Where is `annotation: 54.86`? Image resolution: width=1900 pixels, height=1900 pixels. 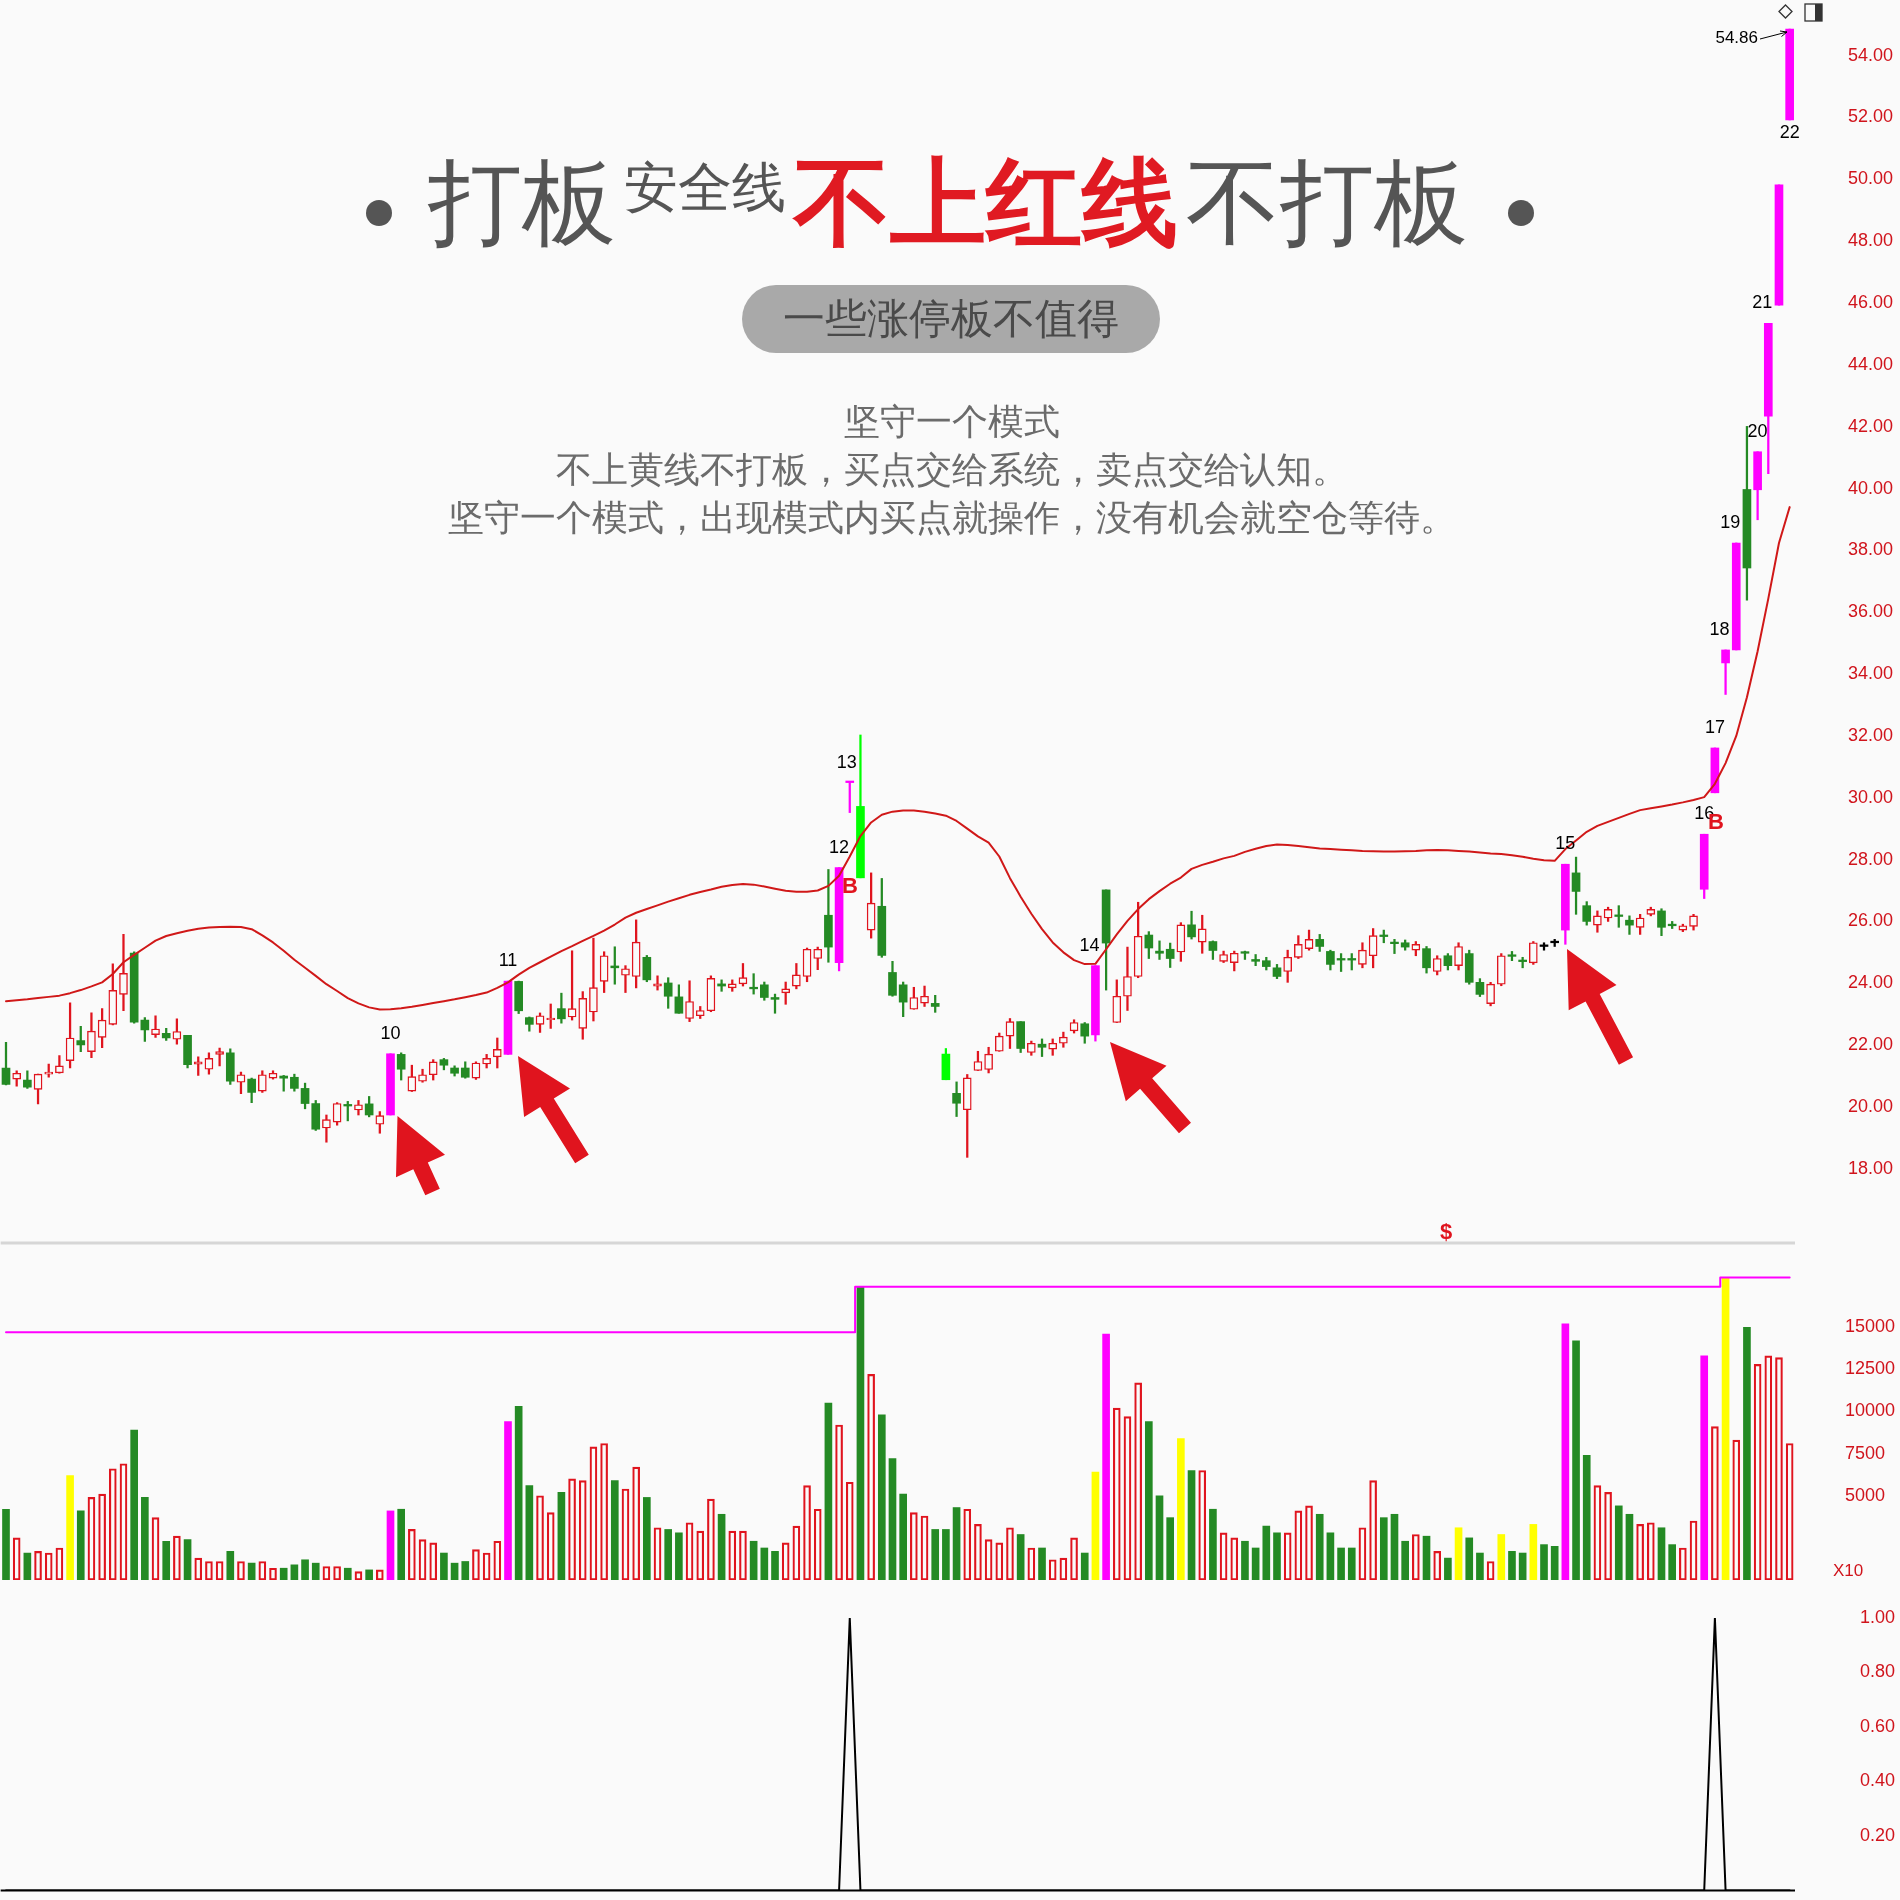
annotation: 54.86 is located at coordinates (1736, 38).